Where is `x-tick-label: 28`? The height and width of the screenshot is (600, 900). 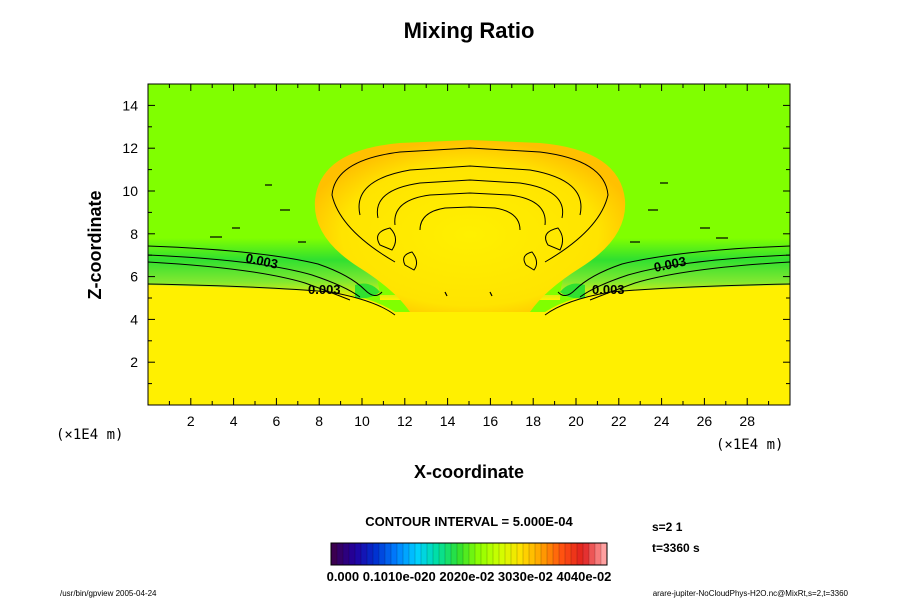
x-tick-label: 28 is located at coordinates (747, 421).